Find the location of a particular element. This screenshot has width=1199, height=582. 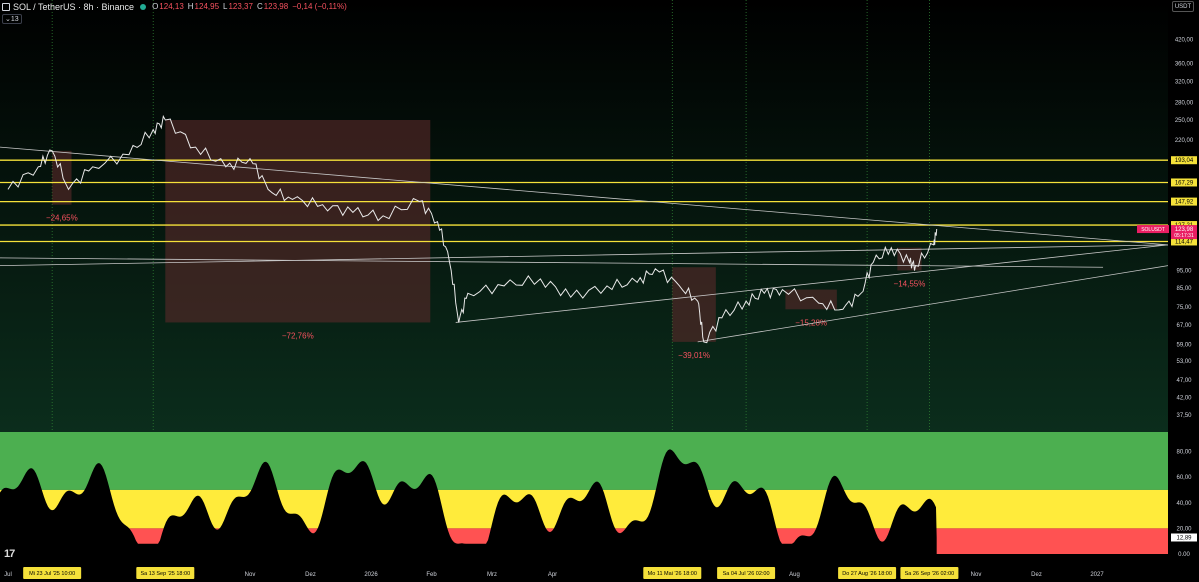

low-label: L is located at coordinates (225, 6).